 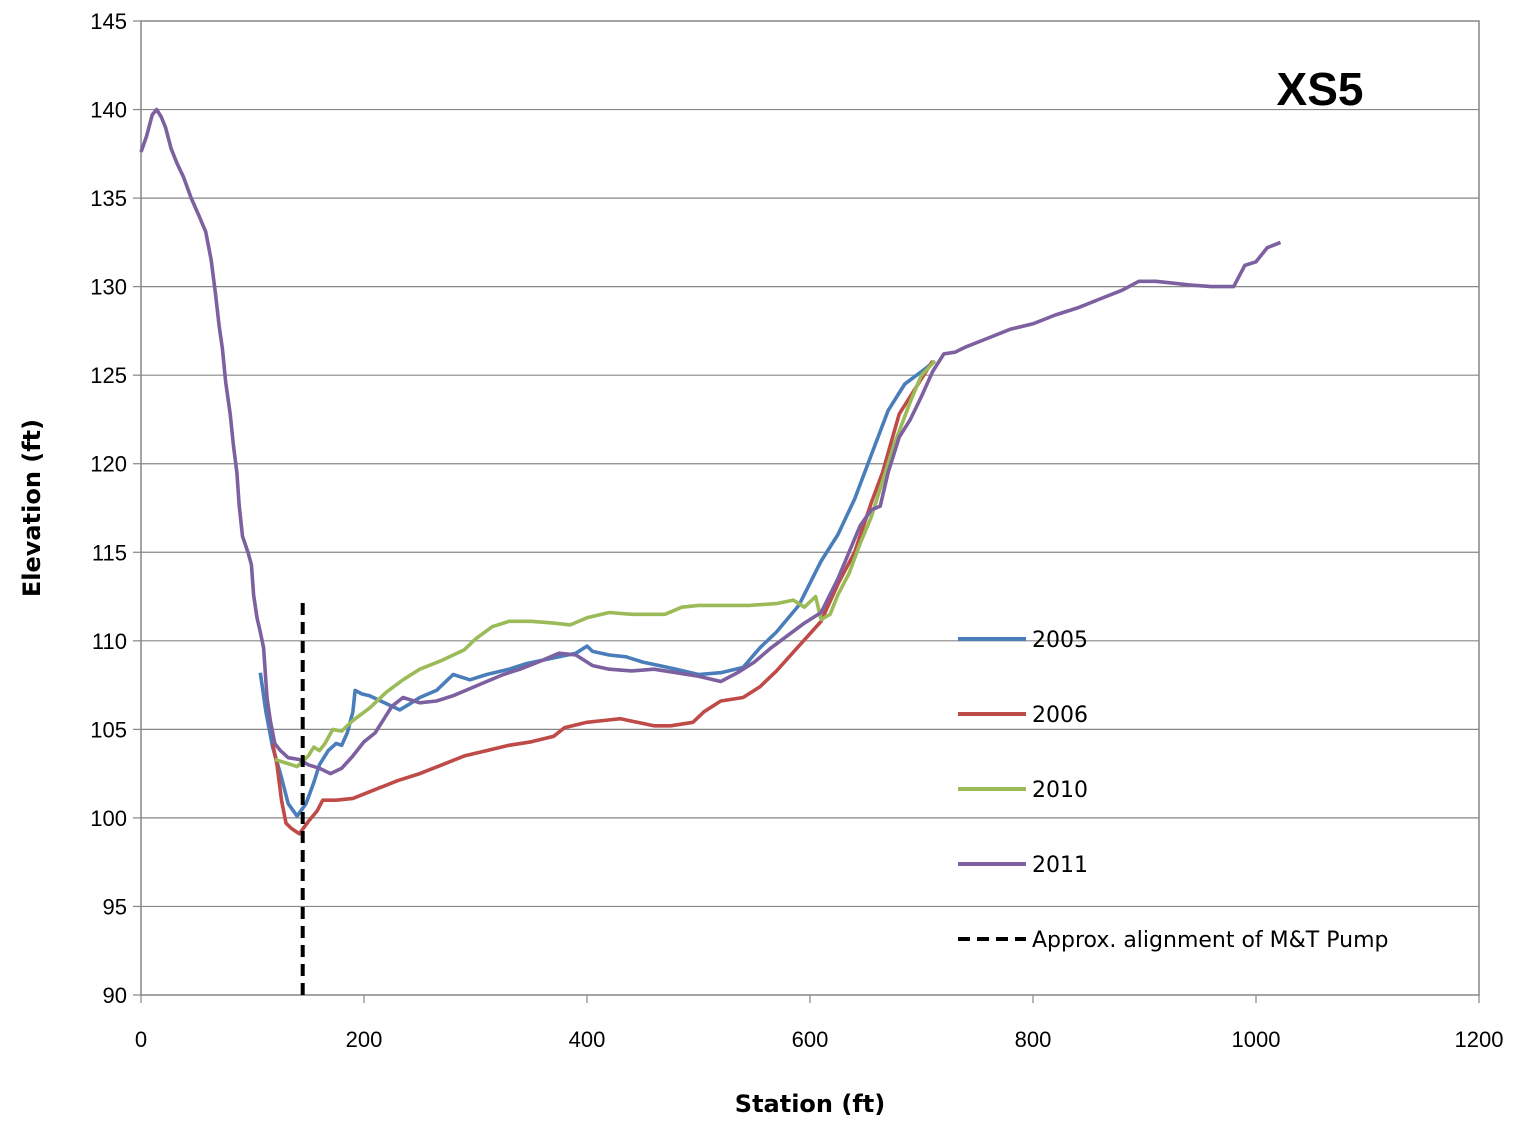 What do you see at coordinates (108, 287) in the screenshot?
I see `y-tick-label: 130` at bounding box center [108, 287].